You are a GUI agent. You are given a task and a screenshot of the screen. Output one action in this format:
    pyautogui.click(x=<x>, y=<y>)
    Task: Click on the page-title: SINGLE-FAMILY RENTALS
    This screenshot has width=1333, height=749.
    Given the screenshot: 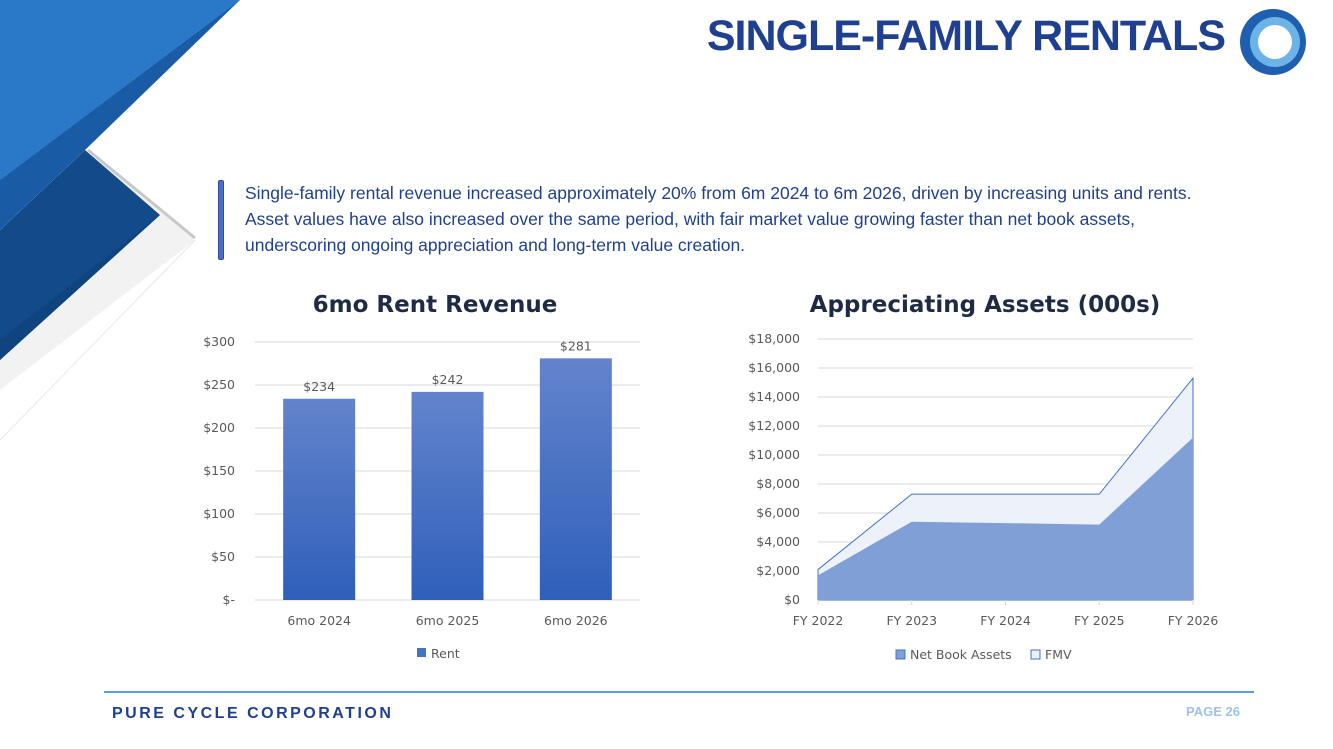 What is the action you would take?
    pyautogui.click(x=966, y=36)
    